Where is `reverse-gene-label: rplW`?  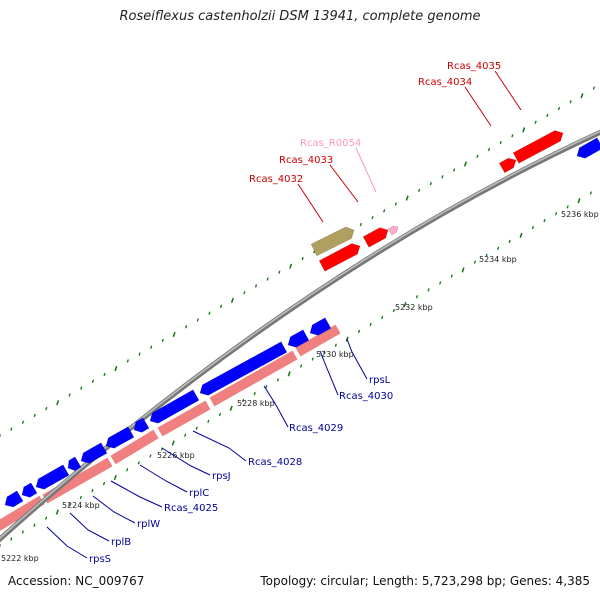
reverse-gene-label: rplW is located at coordinates (148, 524).